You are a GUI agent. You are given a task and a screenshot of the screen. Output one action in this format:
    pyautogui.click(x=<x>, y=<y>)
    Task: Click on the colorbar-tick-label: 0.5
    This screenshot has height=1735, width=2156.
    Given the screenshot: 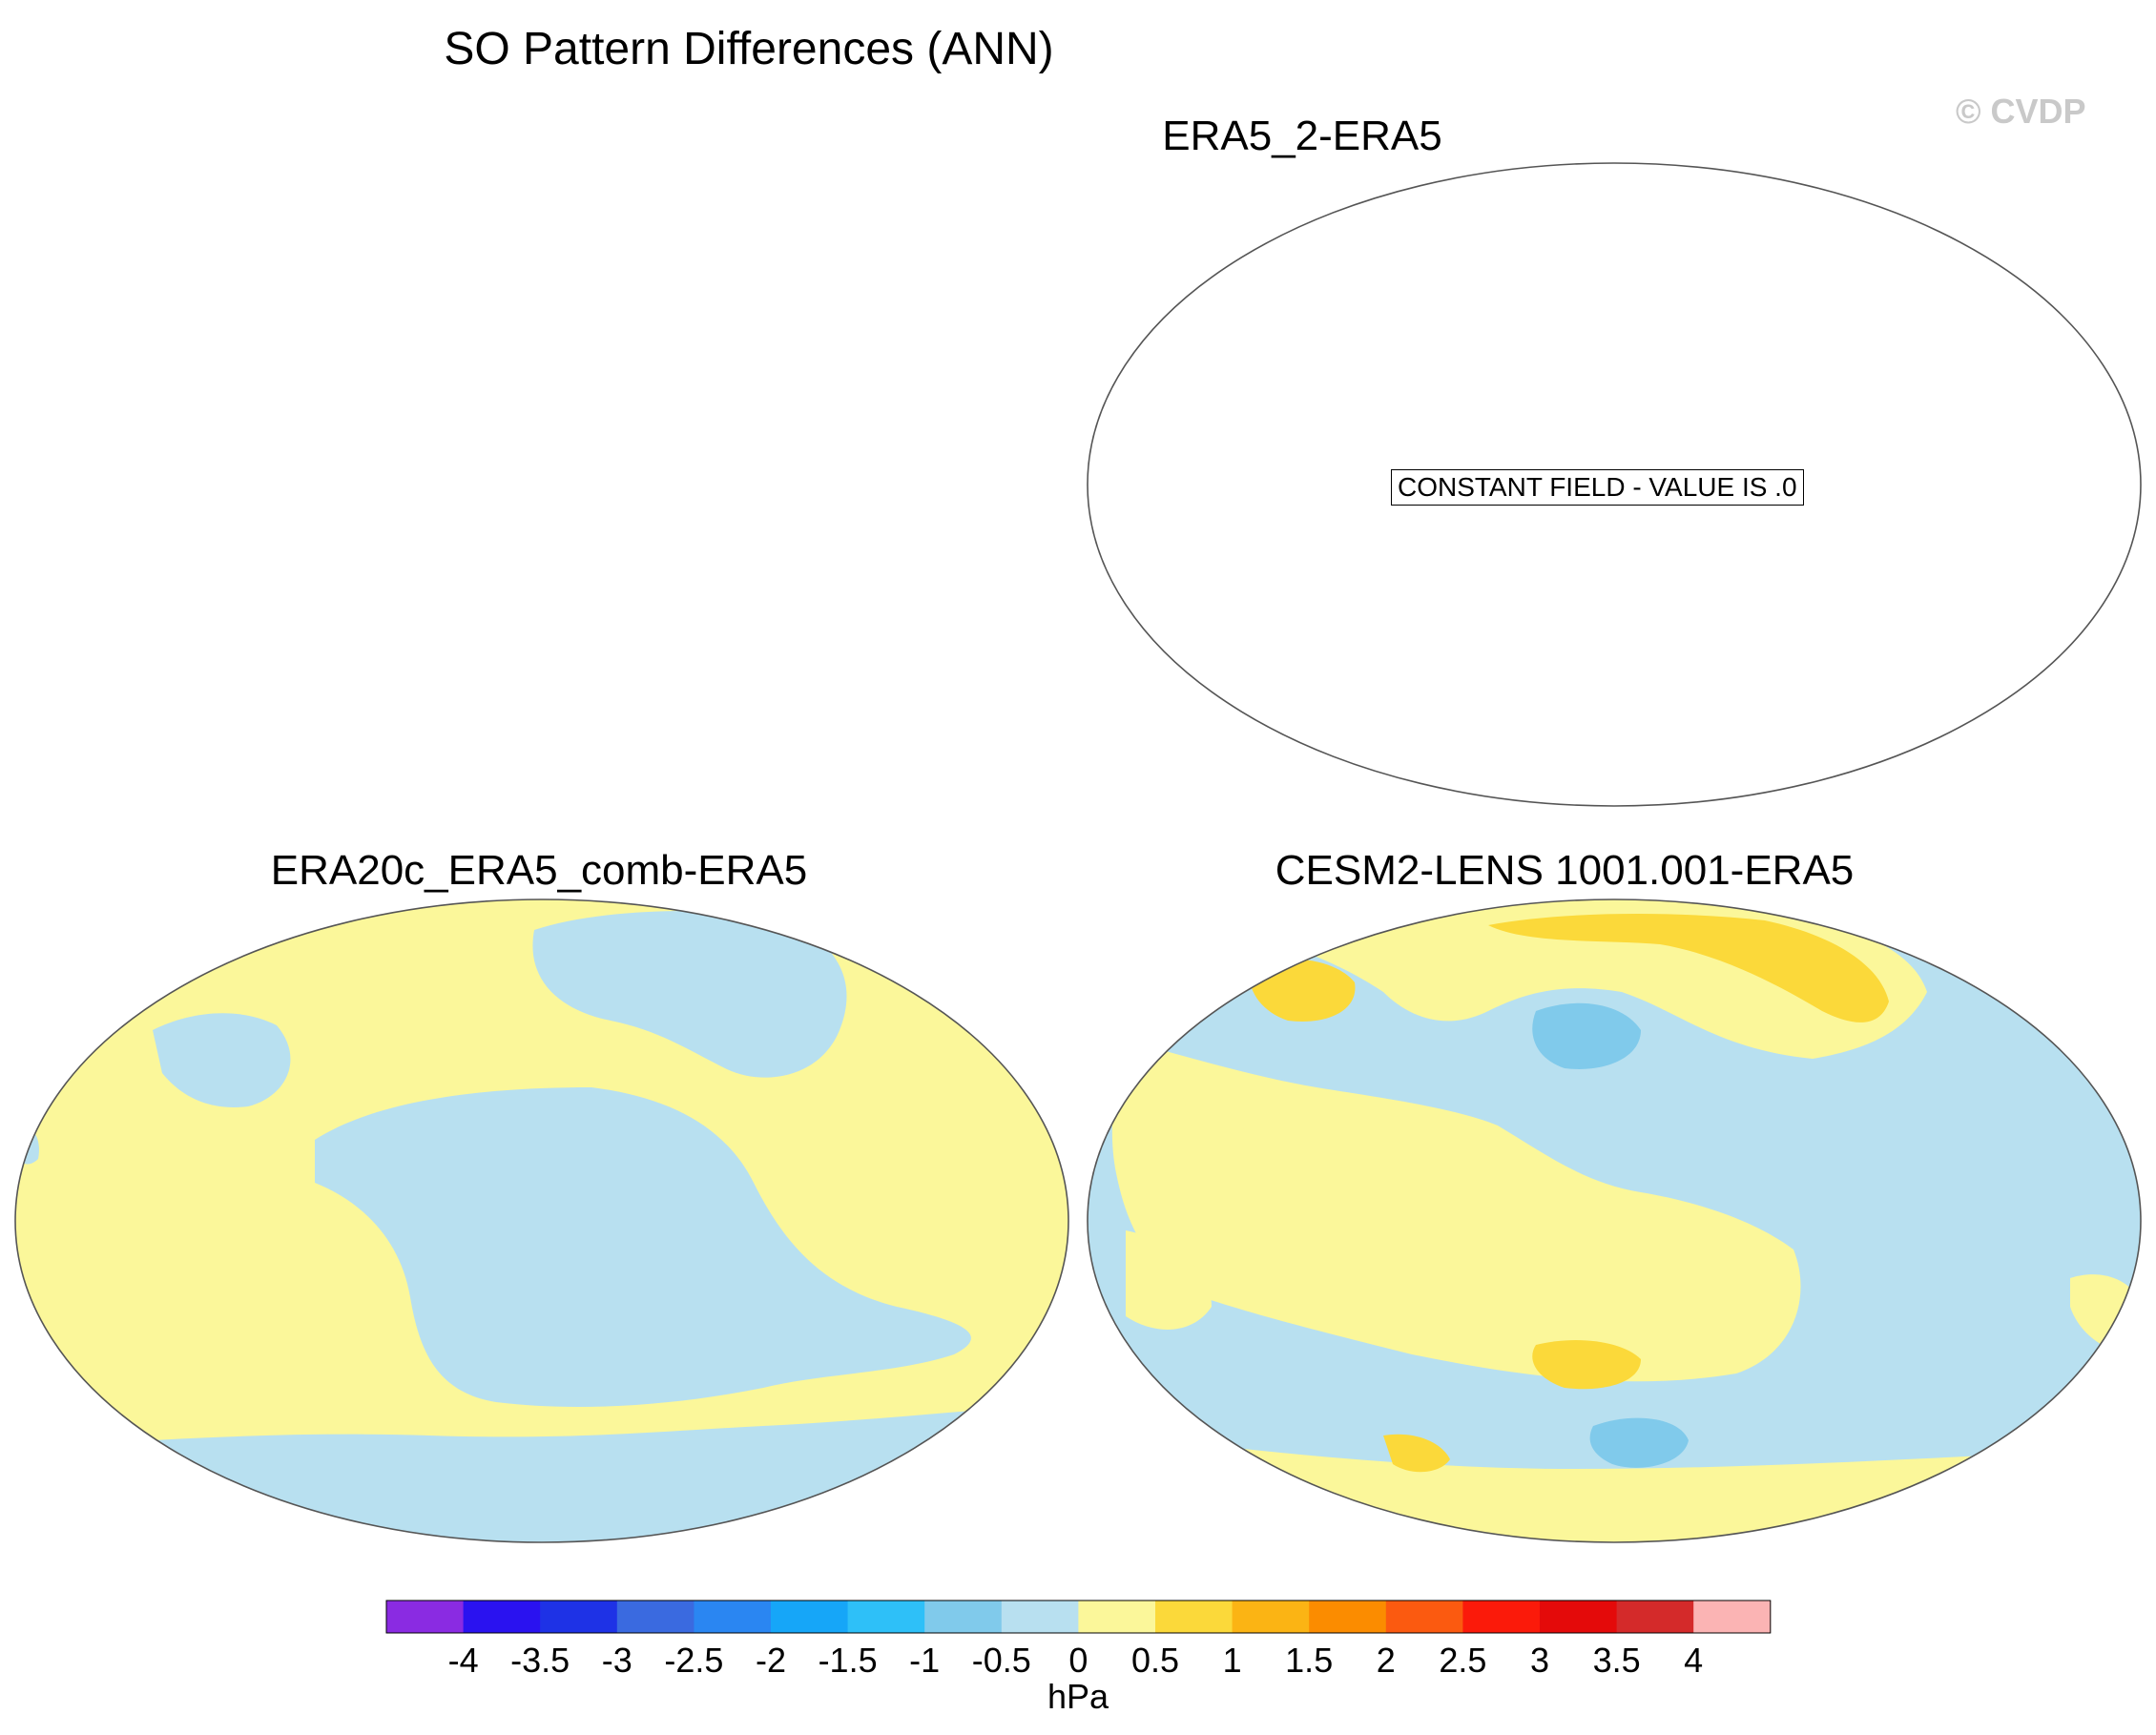 What is the action you would take?
    pyautogui.click(x=1155, y=1660)
    